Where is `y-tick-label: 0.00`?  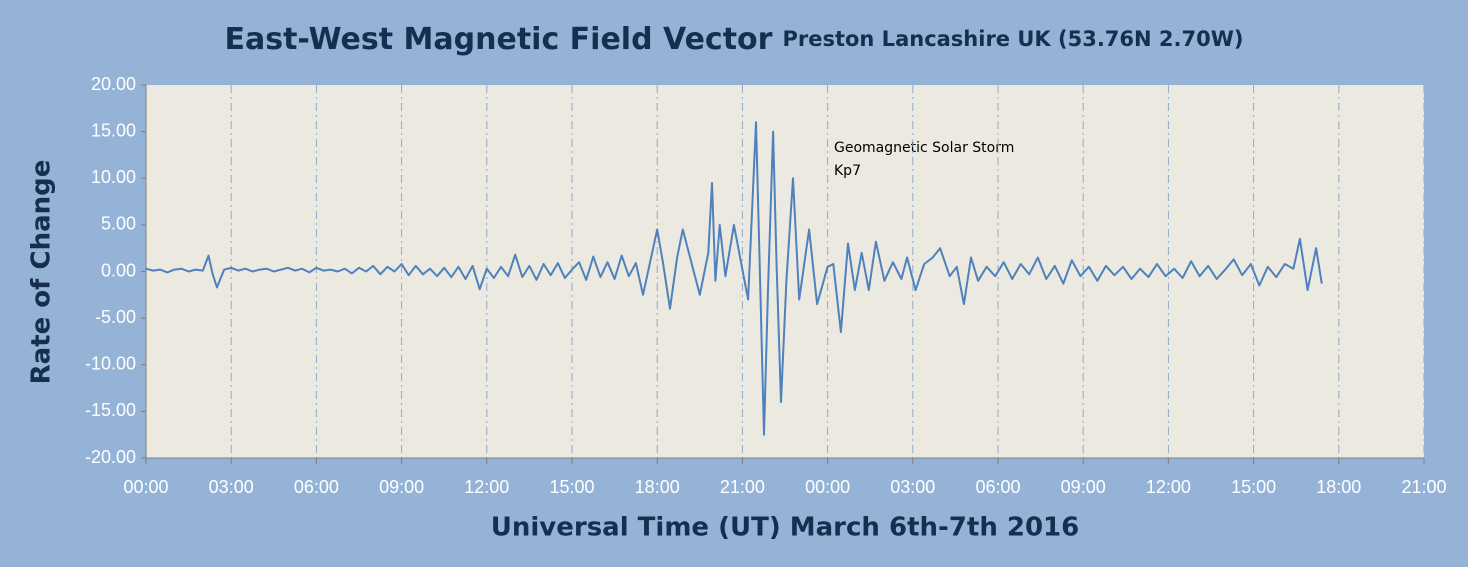
y-tick-label: 0.00 is located at coordinates (118, 270).